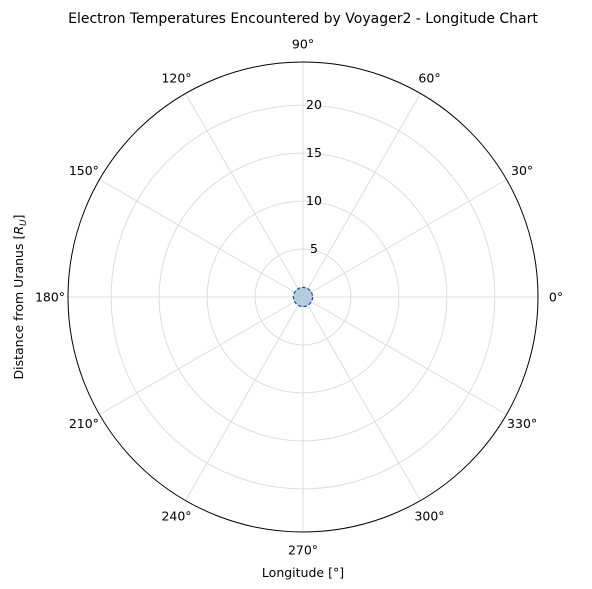  What do you see at coordinates (50, 297) in the screenshot?
I see `theta-tick-label-180: 180°` at bounding box center [50, 297].